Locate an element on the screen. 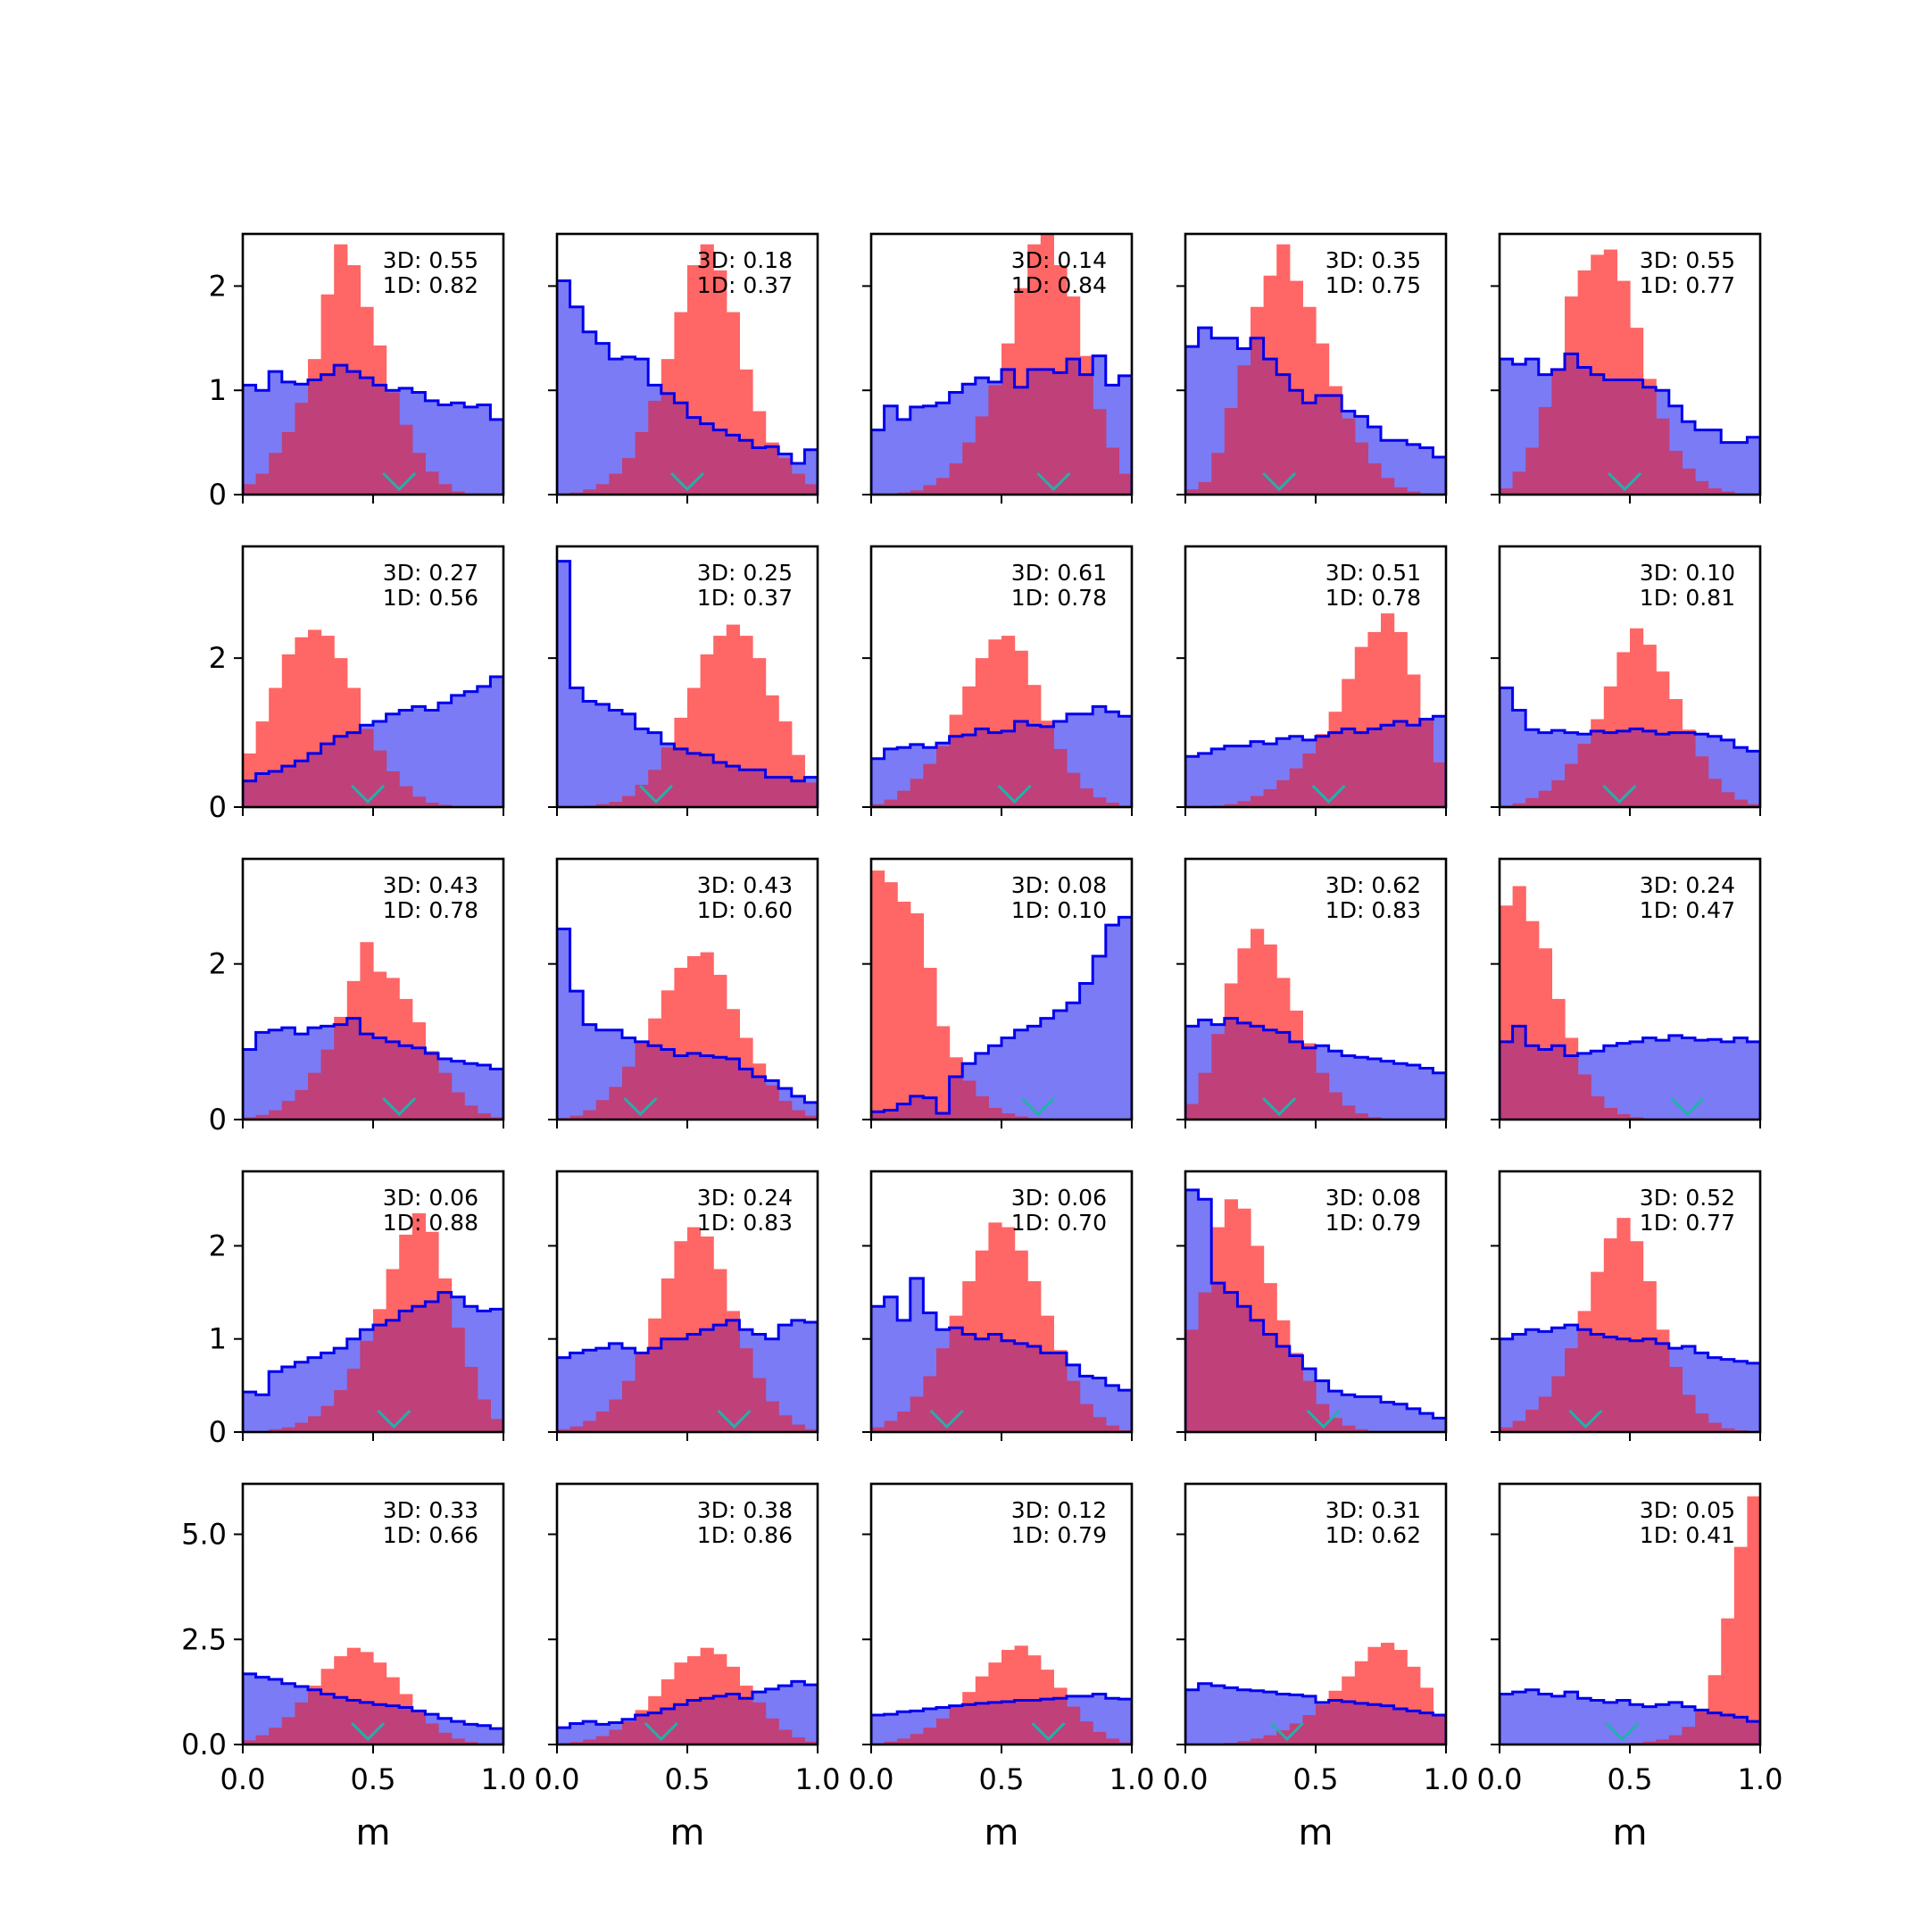  label-1d: 1D: 0.88 is located at coordinates (431, 1223).